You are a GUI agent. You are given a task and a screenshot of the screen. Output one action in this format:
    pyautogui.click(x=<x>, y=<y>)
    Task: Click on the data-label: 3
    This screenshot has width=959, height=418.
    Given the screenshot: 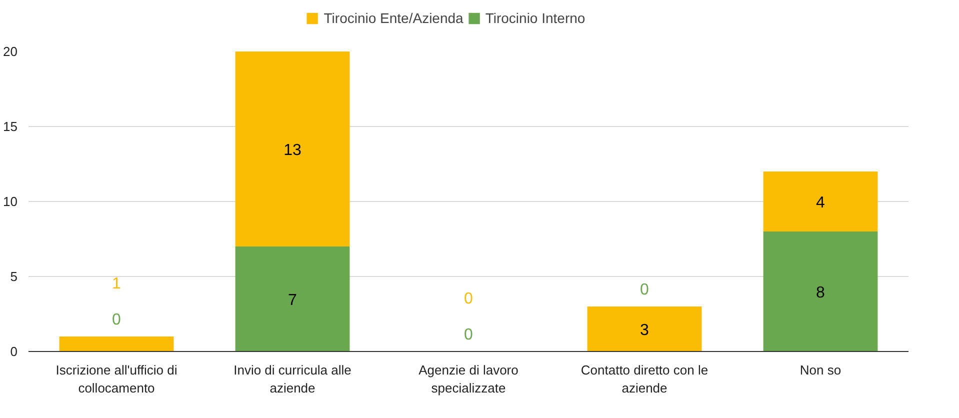 What is the action you would take?
    pyautogui.click(x=645, y=330)
    